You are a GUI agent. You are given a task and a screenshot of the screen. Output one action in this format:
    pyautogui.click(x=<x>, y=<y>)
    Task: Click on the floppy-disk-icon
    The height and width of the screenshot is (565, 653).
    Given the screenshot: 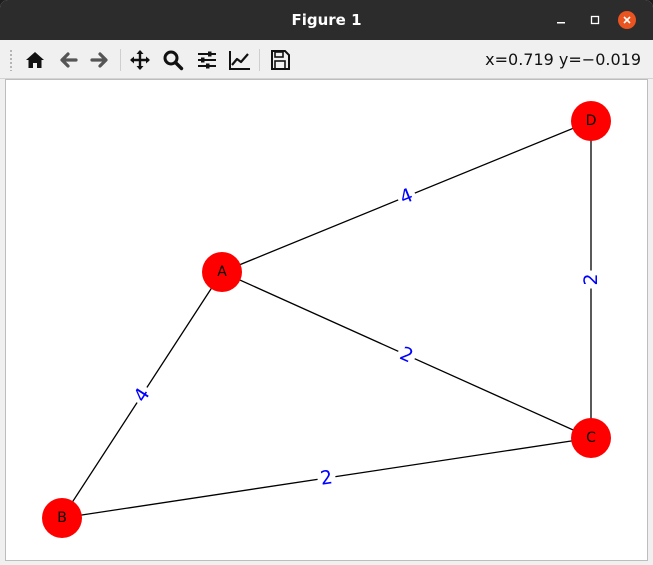 What is the action you would take?
    pyautogui.click(x=280, y=60)
    